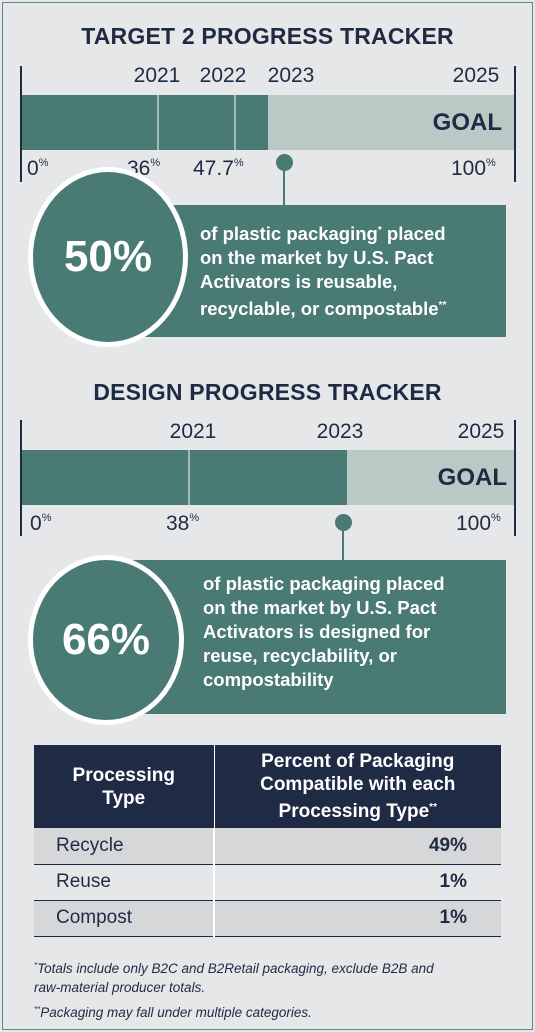 This screenshot has width=535, height=1032. Describe the element at coordinates (124, 882) in the screenshot. I see `table-cell-type: Reuse` at that location.